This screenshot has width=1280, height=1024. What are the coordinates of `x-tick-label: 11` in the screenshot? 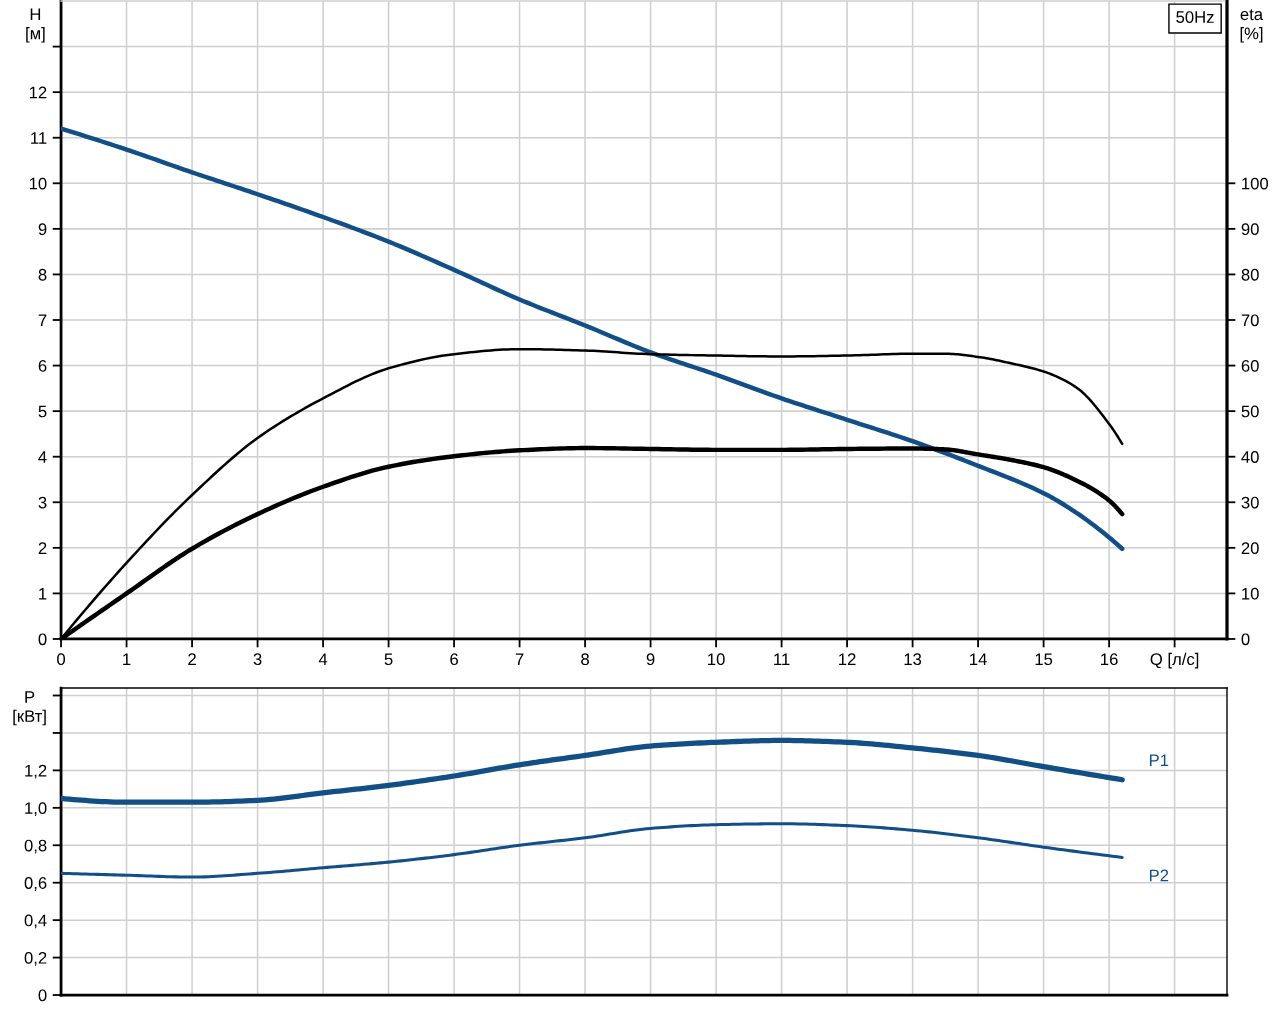 It's located at (782, 659).